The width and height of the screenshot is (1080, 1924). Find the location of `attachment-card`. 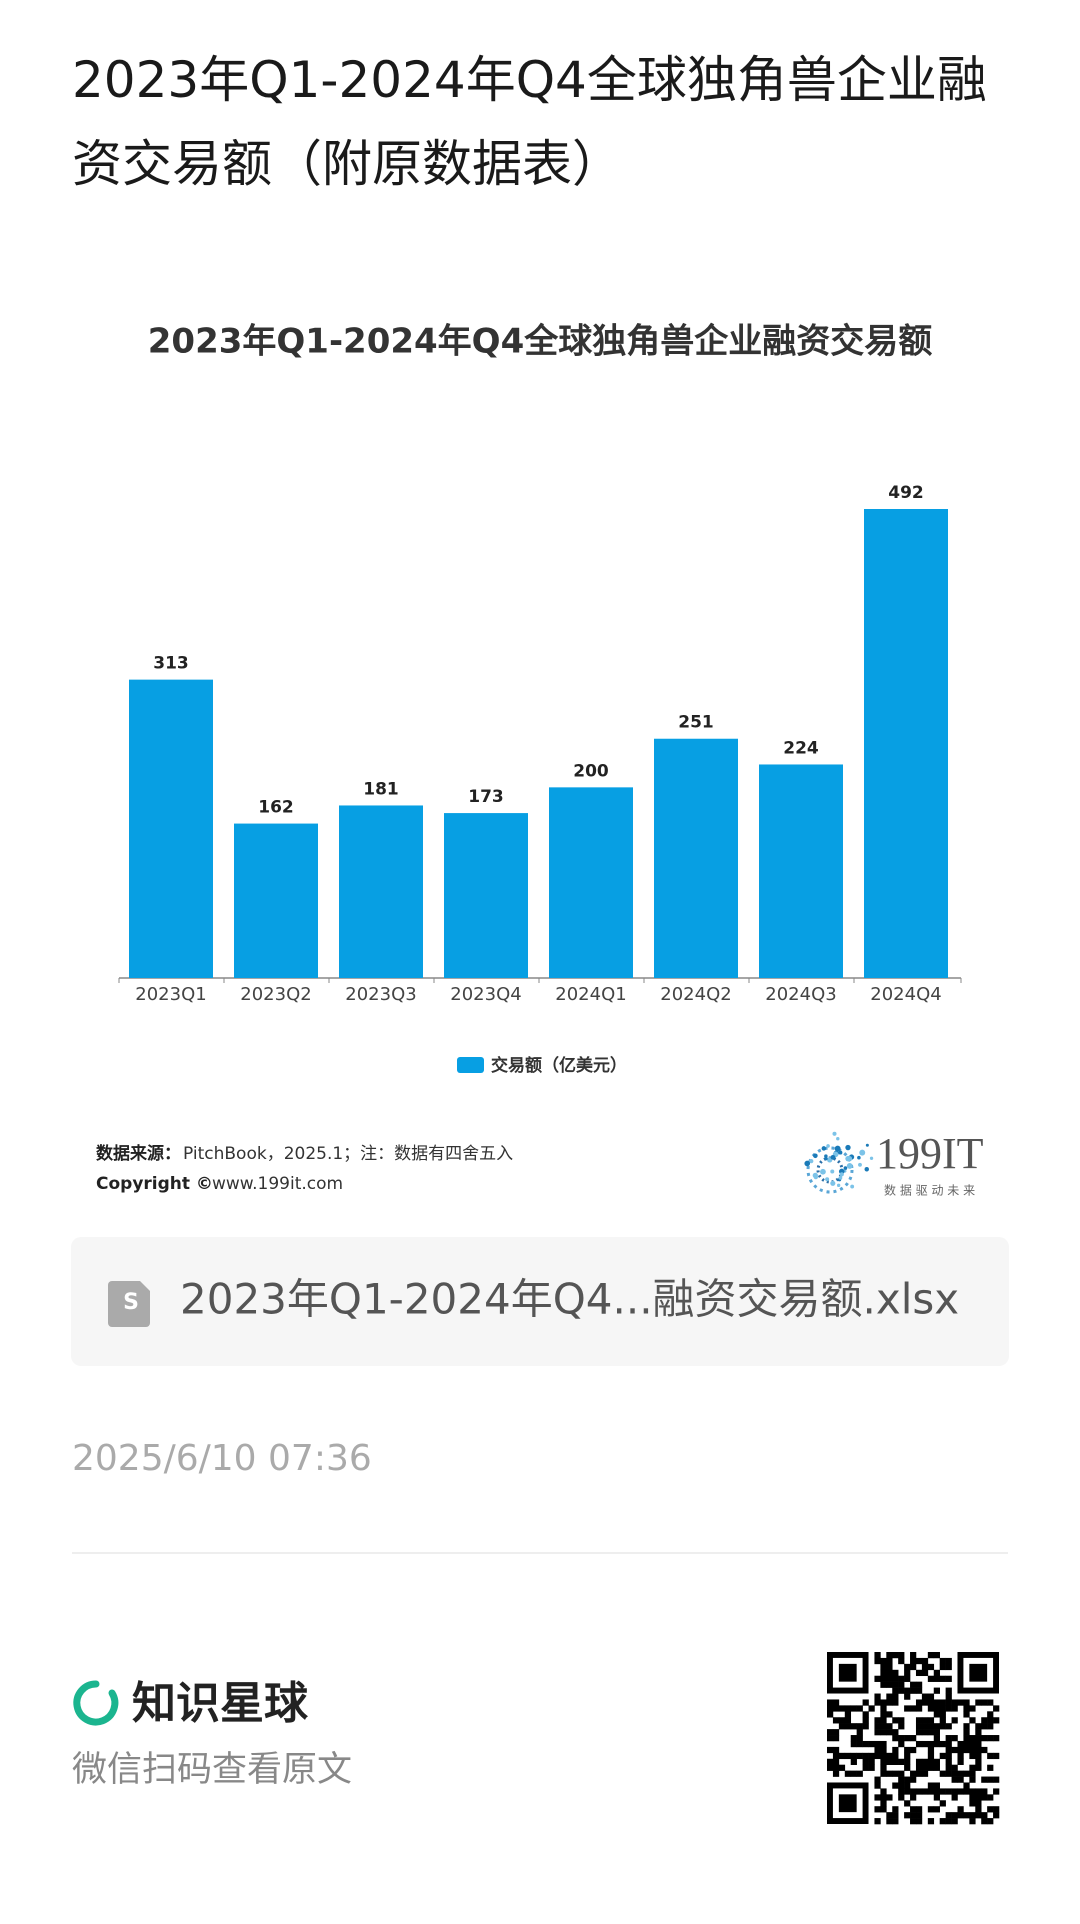

attachment-card is located at coordinates (540, 1301).